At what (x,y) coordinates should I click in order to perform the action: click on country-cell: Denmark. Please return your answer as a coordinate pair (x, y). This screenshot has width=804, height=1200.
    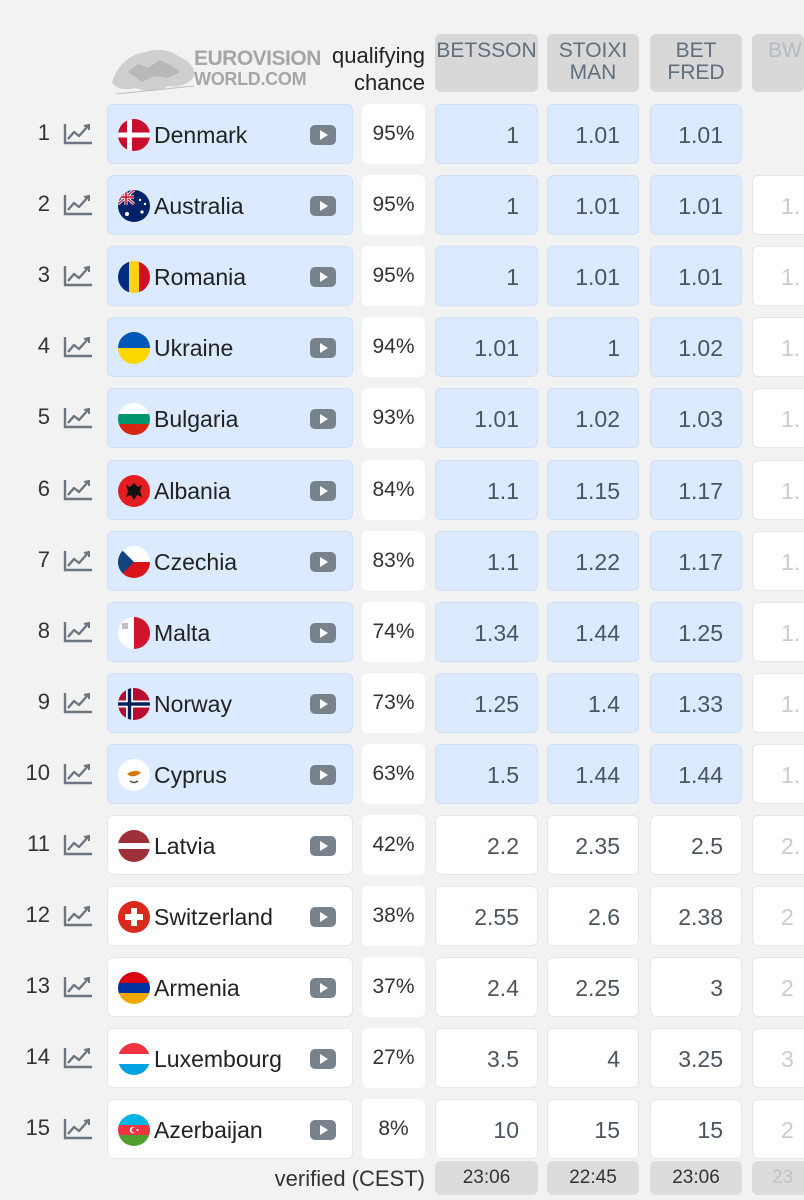
    Looking at the image, I should click on (230, 134).